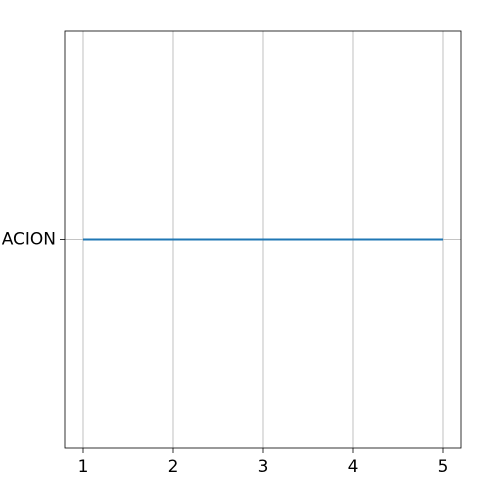 The image size is (500, 500). I want to click on x-tick-label: 4, so click(353, 467).